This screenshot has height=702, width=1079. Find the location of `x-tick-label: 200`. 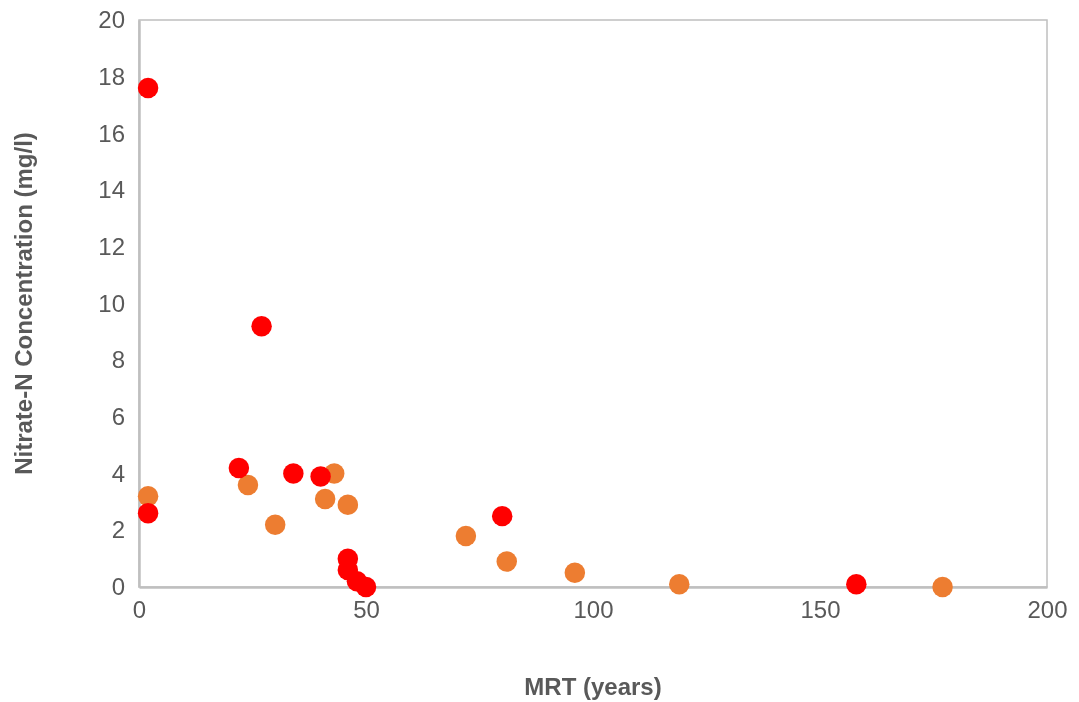

x-tick-label: 200 is located at coordinates (1047, 610).